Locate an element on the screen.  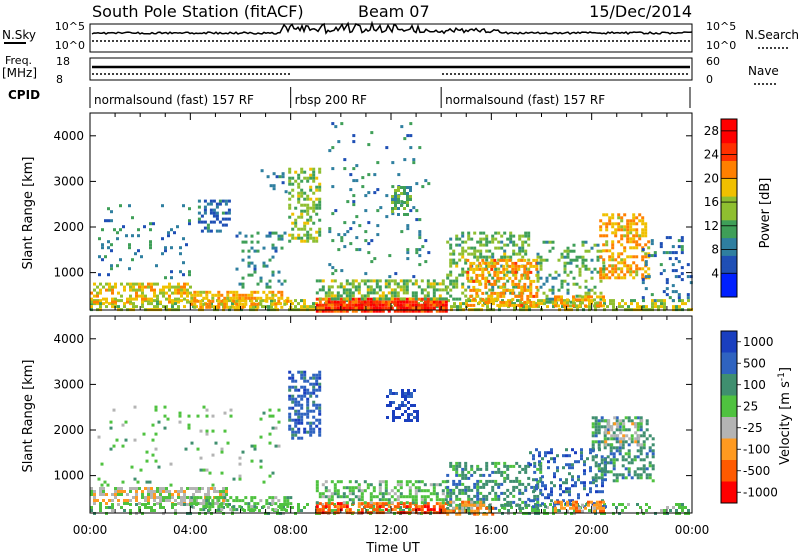
power-colorbar-swatch is located at coordinates (729, 205).